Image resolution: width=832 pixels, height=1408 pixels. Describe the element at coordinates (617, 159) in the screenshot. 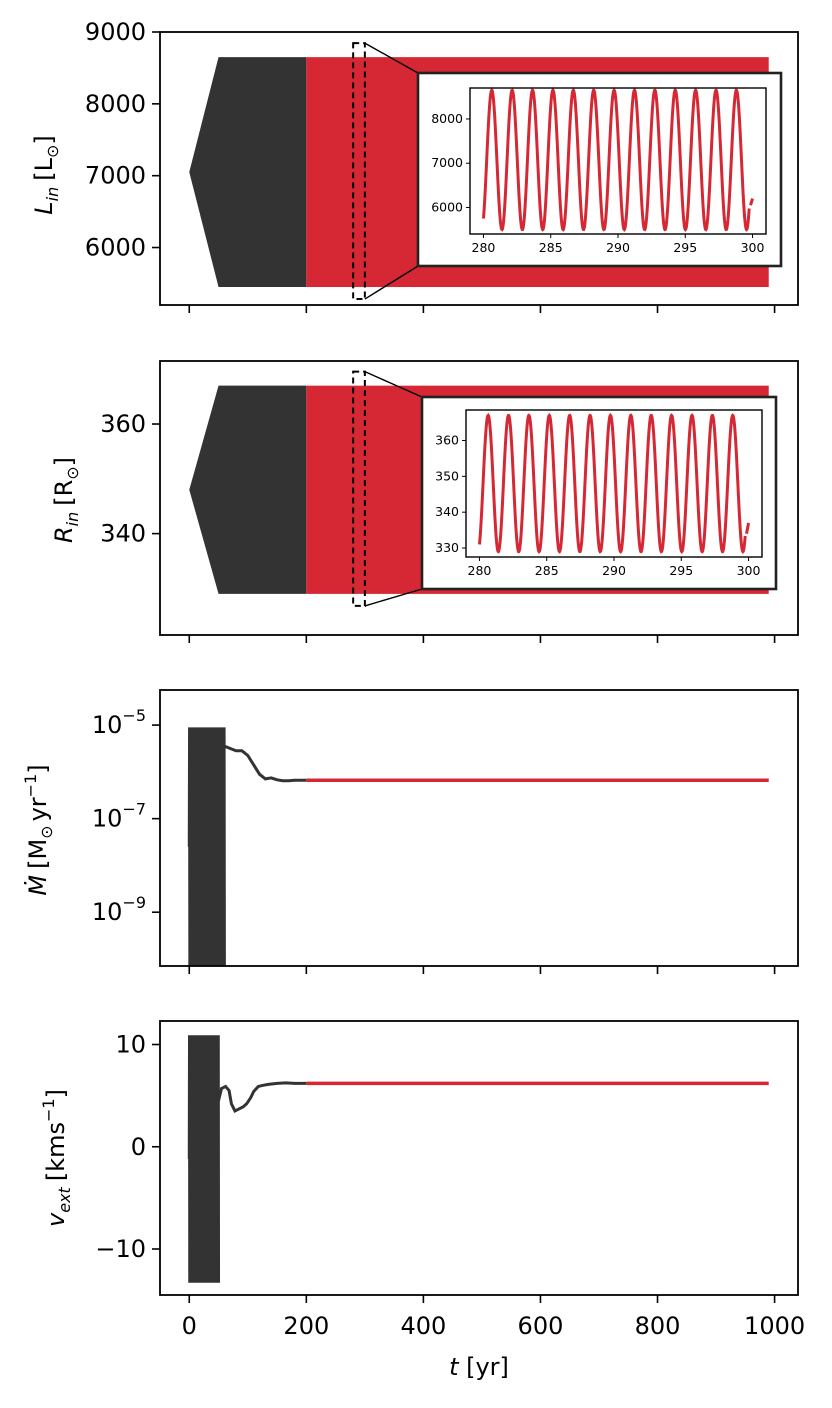

I see `luminosity-inset-series` at that location.